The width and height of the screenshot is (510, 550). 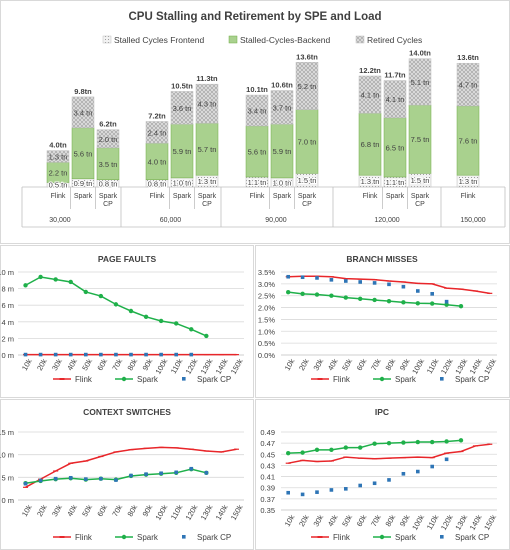 What do you see at coordinates (395, 147) in the screenshot?
I see `bar-label-backend: 6.5 tn` at bounding box center [395, 147].